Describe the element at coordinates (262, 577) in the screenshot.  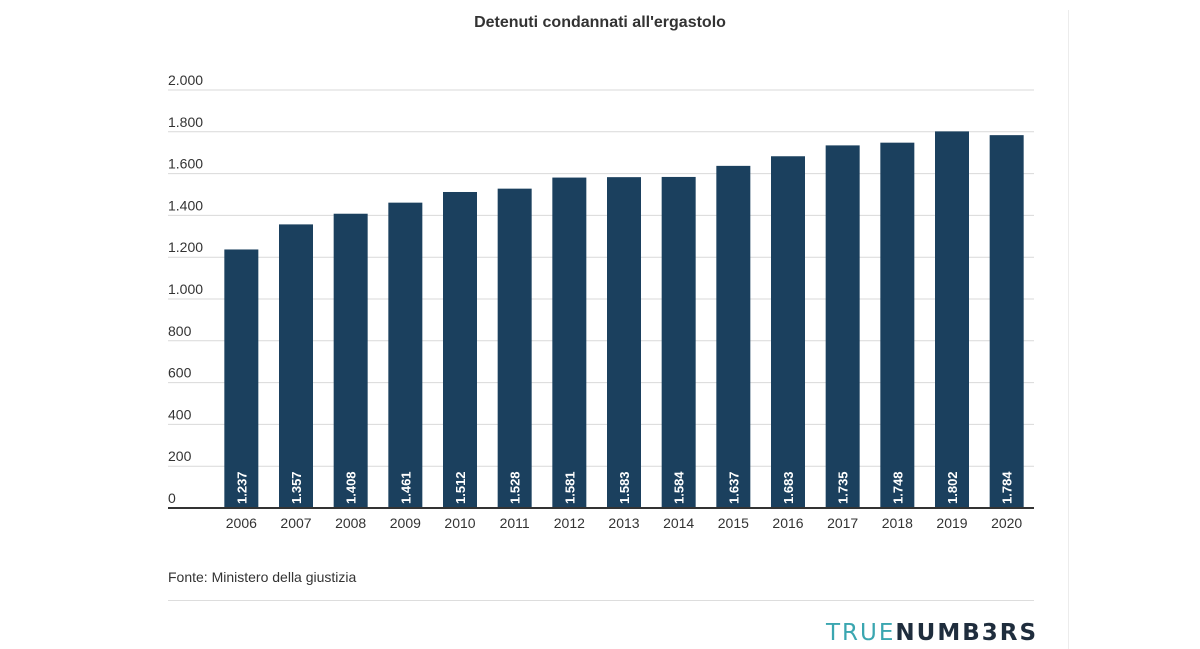
I see `source-note: Fonte: Ministero della giustizia` at that location.